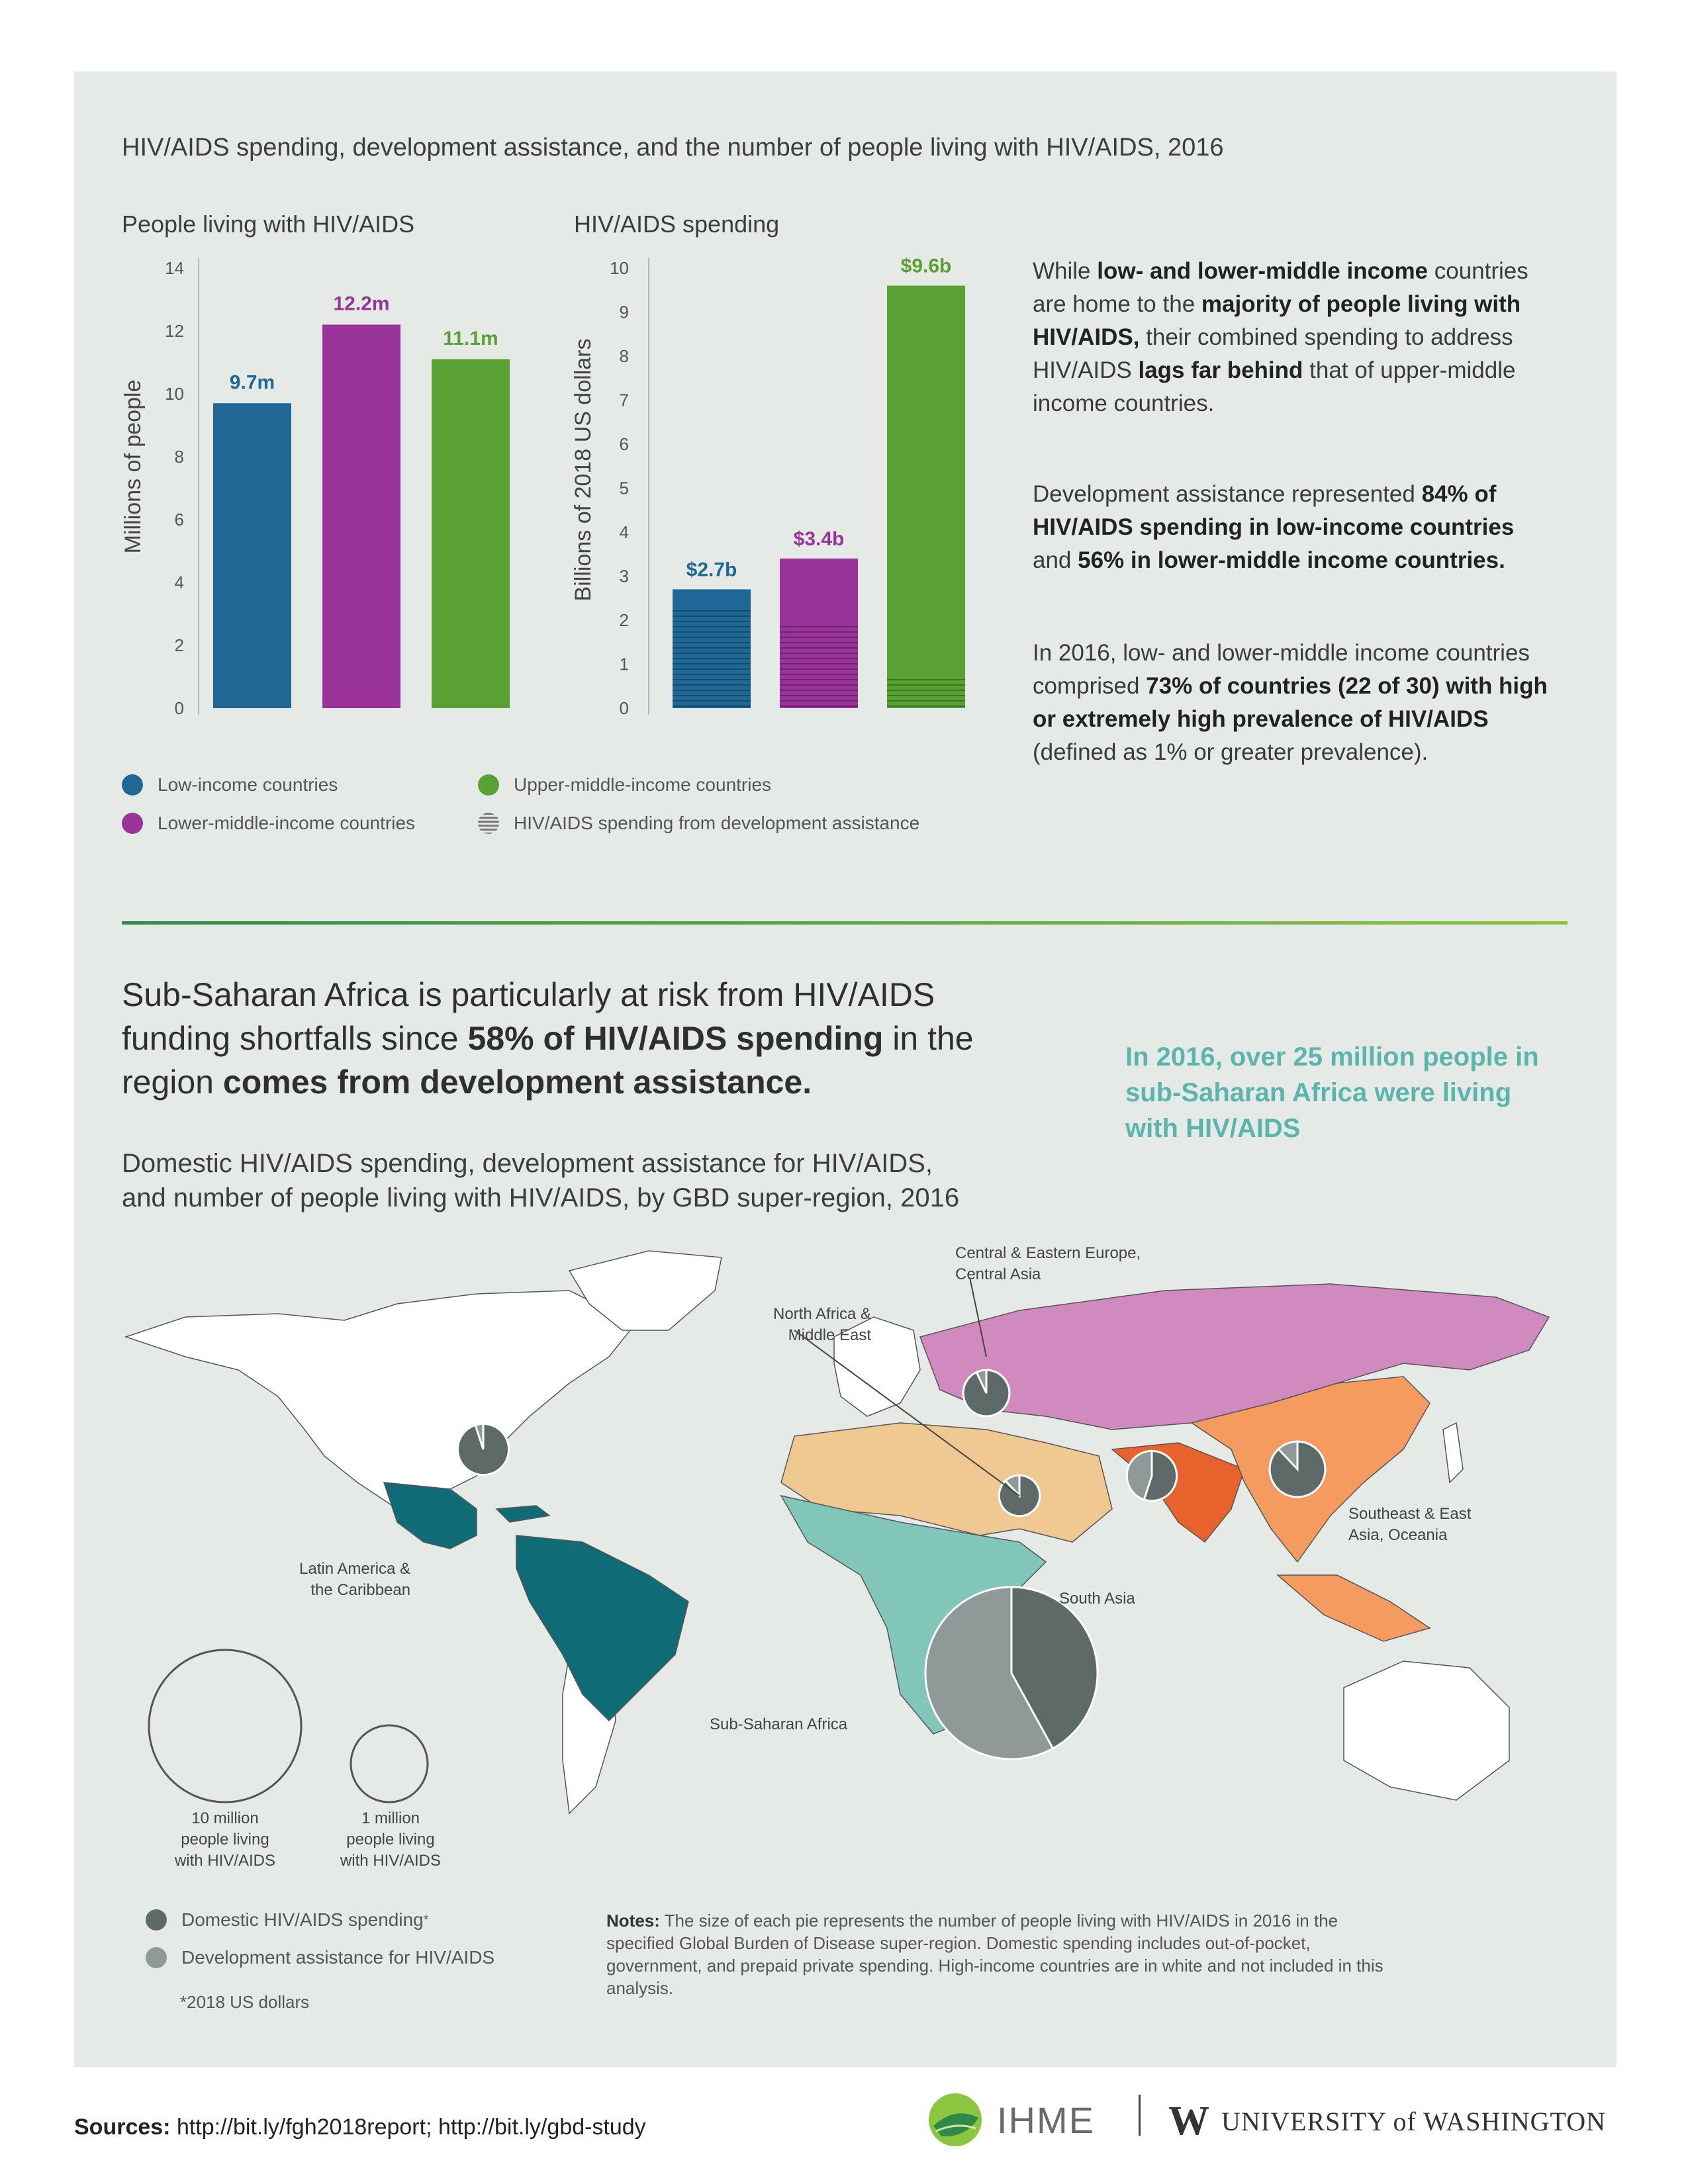 The image size is (1688, 2184). Describe the element at coordinates (711, 569) in the screenshot. I see `chart2-data-label: $2.7b` at that location.